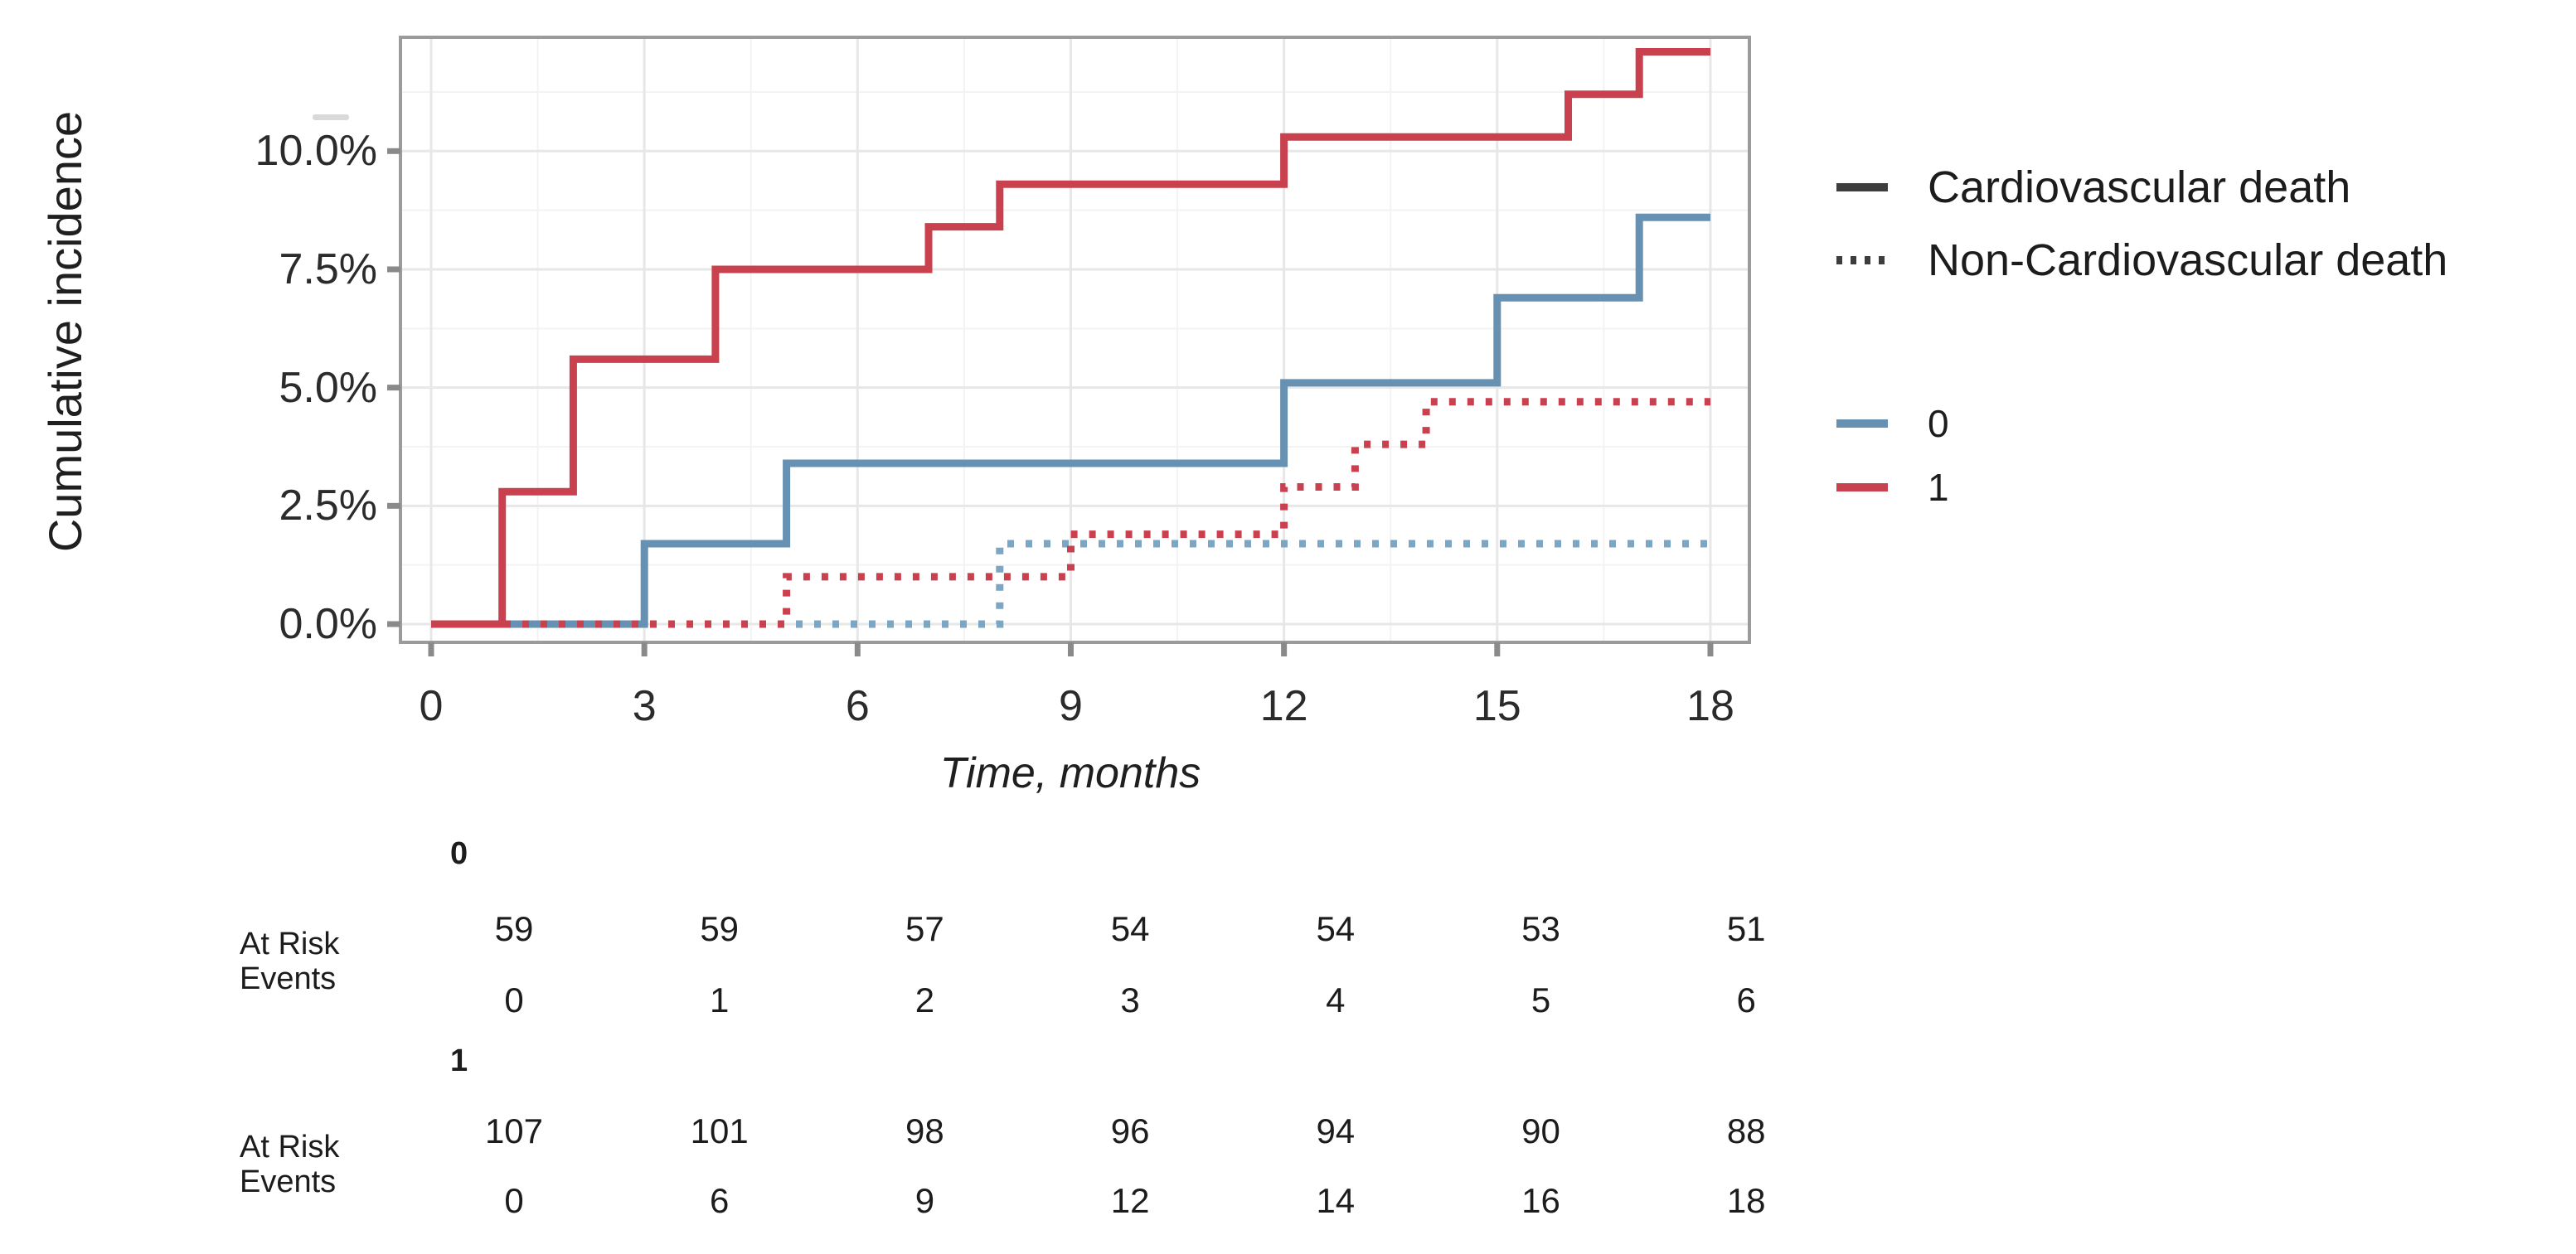 This screenshot has width=2576, height=1254. Describe the element at coordinates (1336, 1130) in the screenshot. I see `risk-at-risk-value: 94` at that location.